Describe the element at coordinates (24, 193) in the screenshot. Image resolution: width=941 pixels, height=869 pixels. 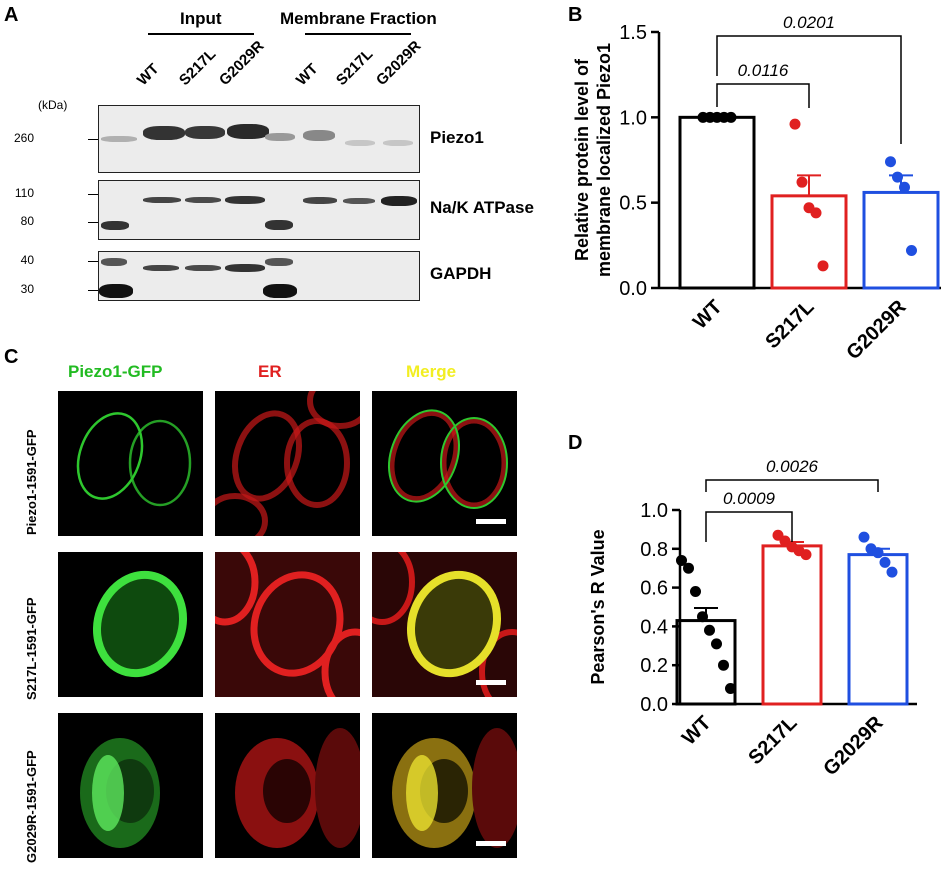
I see `marker-110: 110` at that location.